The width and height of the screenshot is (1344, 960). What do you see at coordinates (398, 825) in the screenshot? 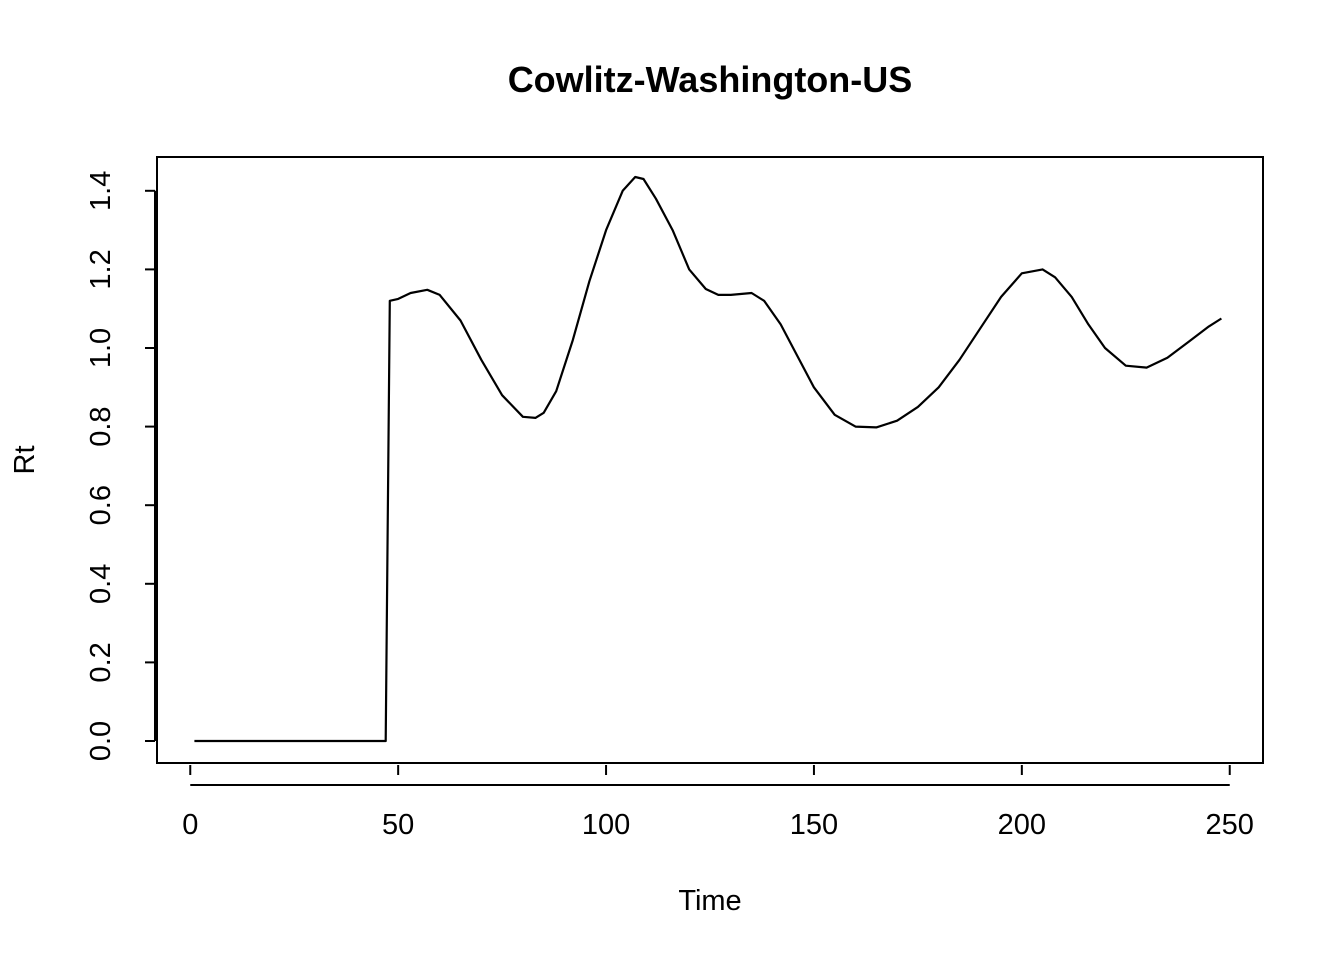
I see `x-tick-label: 50` at bounding box center [398, 825].